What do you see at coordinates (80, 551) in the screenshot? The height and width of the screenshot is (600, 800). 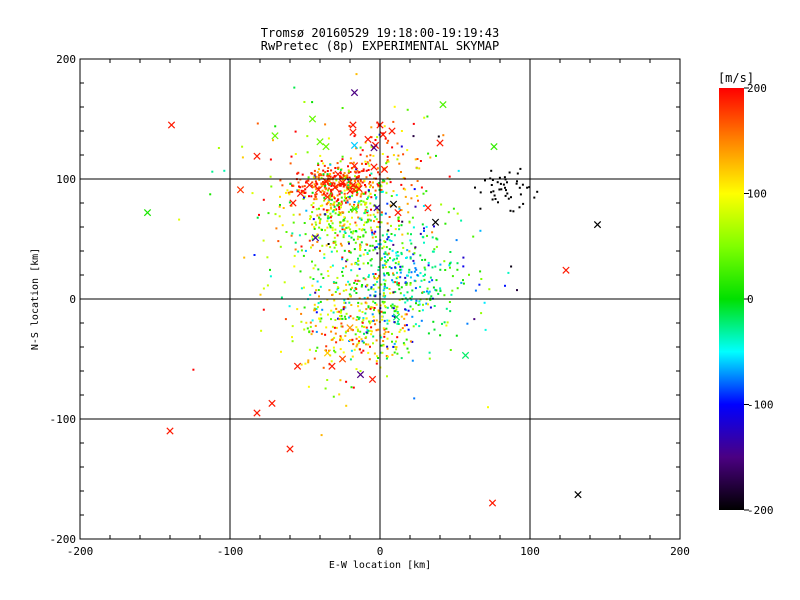 I see `x-tick-label: -200` at bounding box center [80, 551].